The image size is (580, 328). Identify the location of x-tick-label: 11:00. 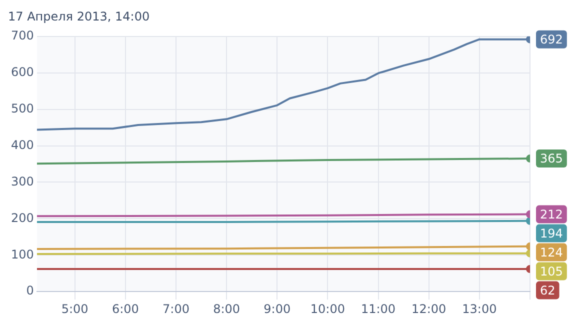
(378, 309).